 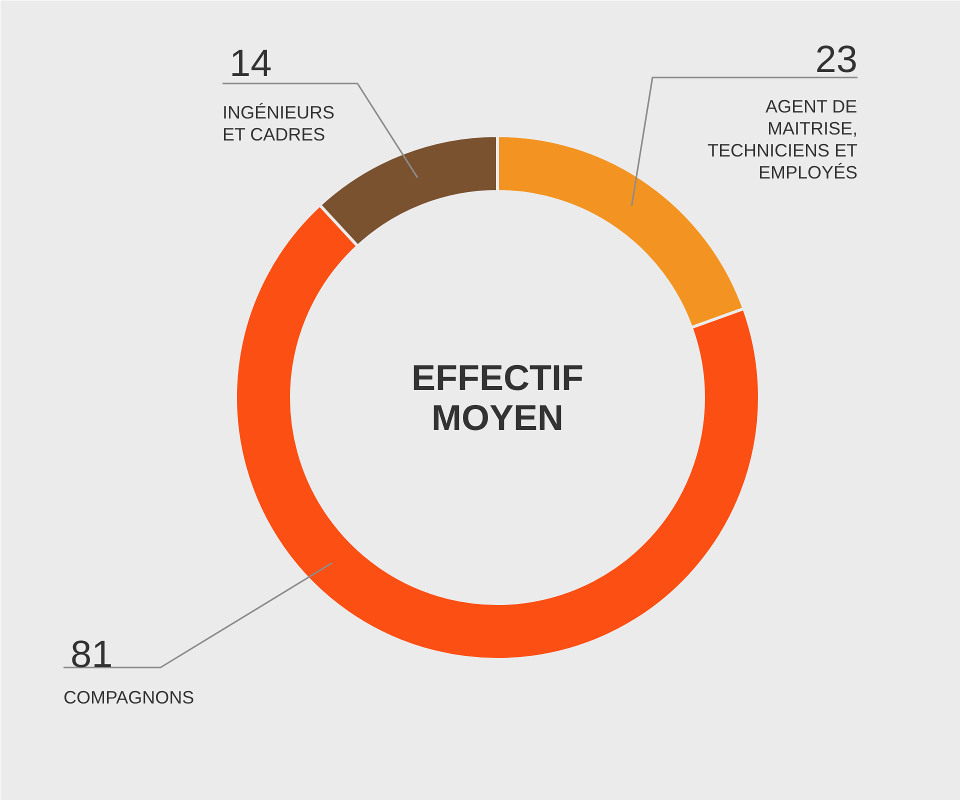 I want to click on slice-label: AGENT DE MAITRISE, TECHNICIENS ET EMPLOYÉS, so click(x=782, y=139).